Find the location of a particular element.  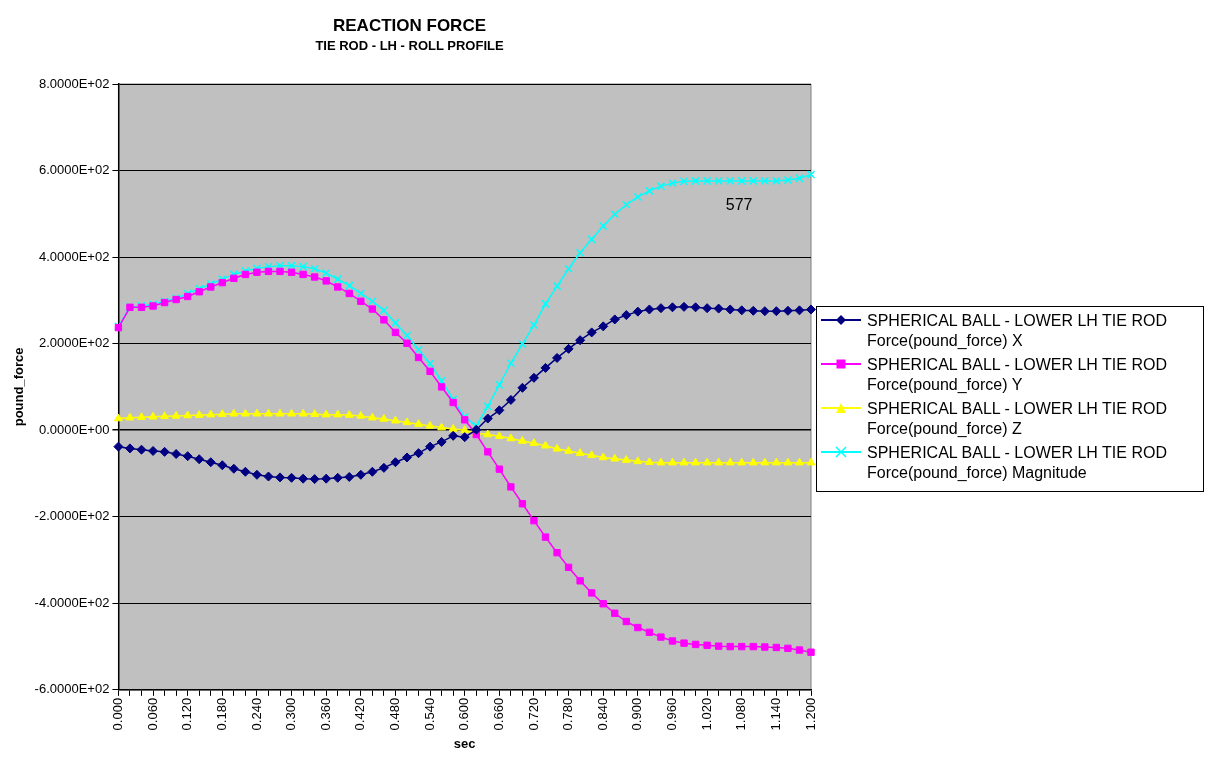

annotation: 577 is located at coordinates (739, 204).